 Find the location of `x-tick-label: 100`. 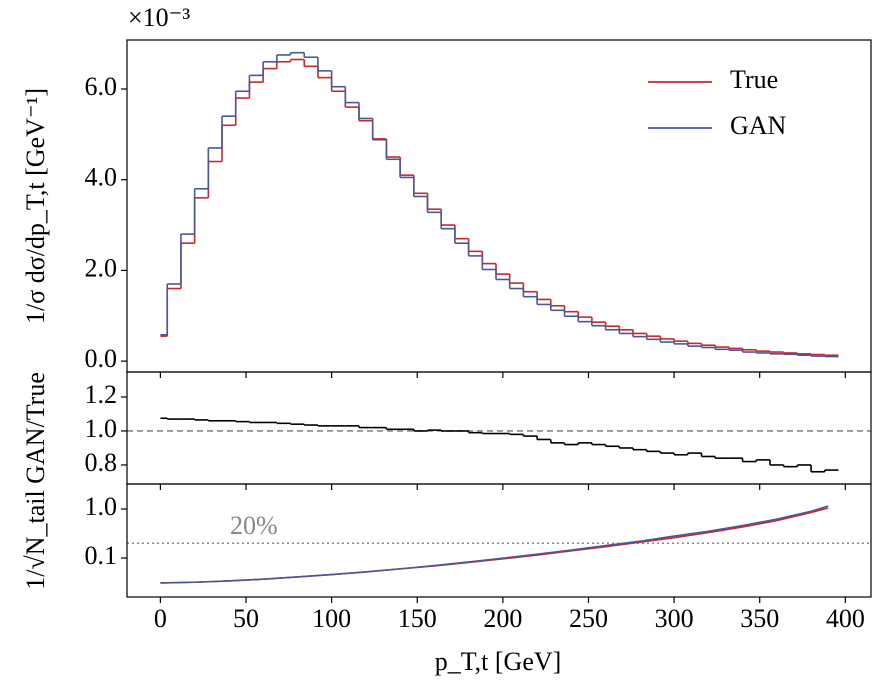

x-tick-label: 100 is located at coordinates (331, 618).